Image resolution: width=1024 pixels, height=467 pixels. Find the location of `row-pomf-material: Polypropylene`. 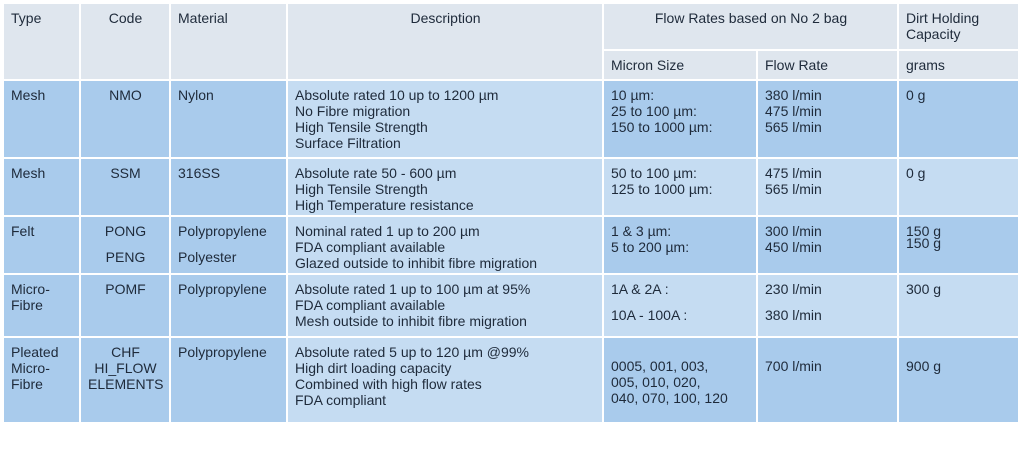

row-pomf-material: Polypropylene is located at coordinates (229, 306).